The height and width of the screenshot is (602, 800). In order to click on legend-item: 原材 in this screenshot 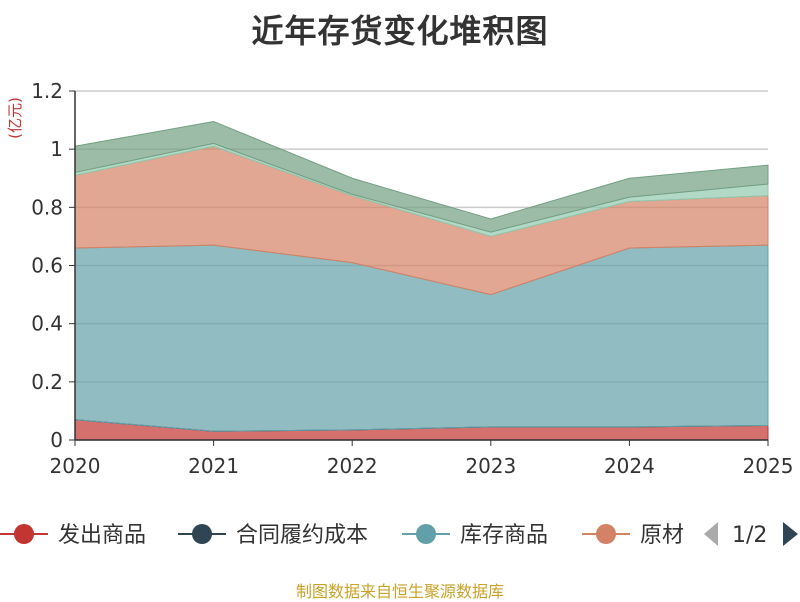, I will do `click(633, 535)`.